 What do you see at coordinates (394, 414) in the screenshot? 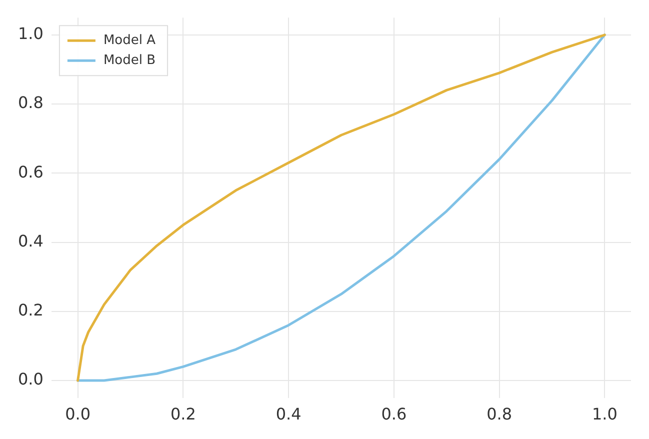
I see `x-tick-label: 0.6` at bounding box center [394, 414].